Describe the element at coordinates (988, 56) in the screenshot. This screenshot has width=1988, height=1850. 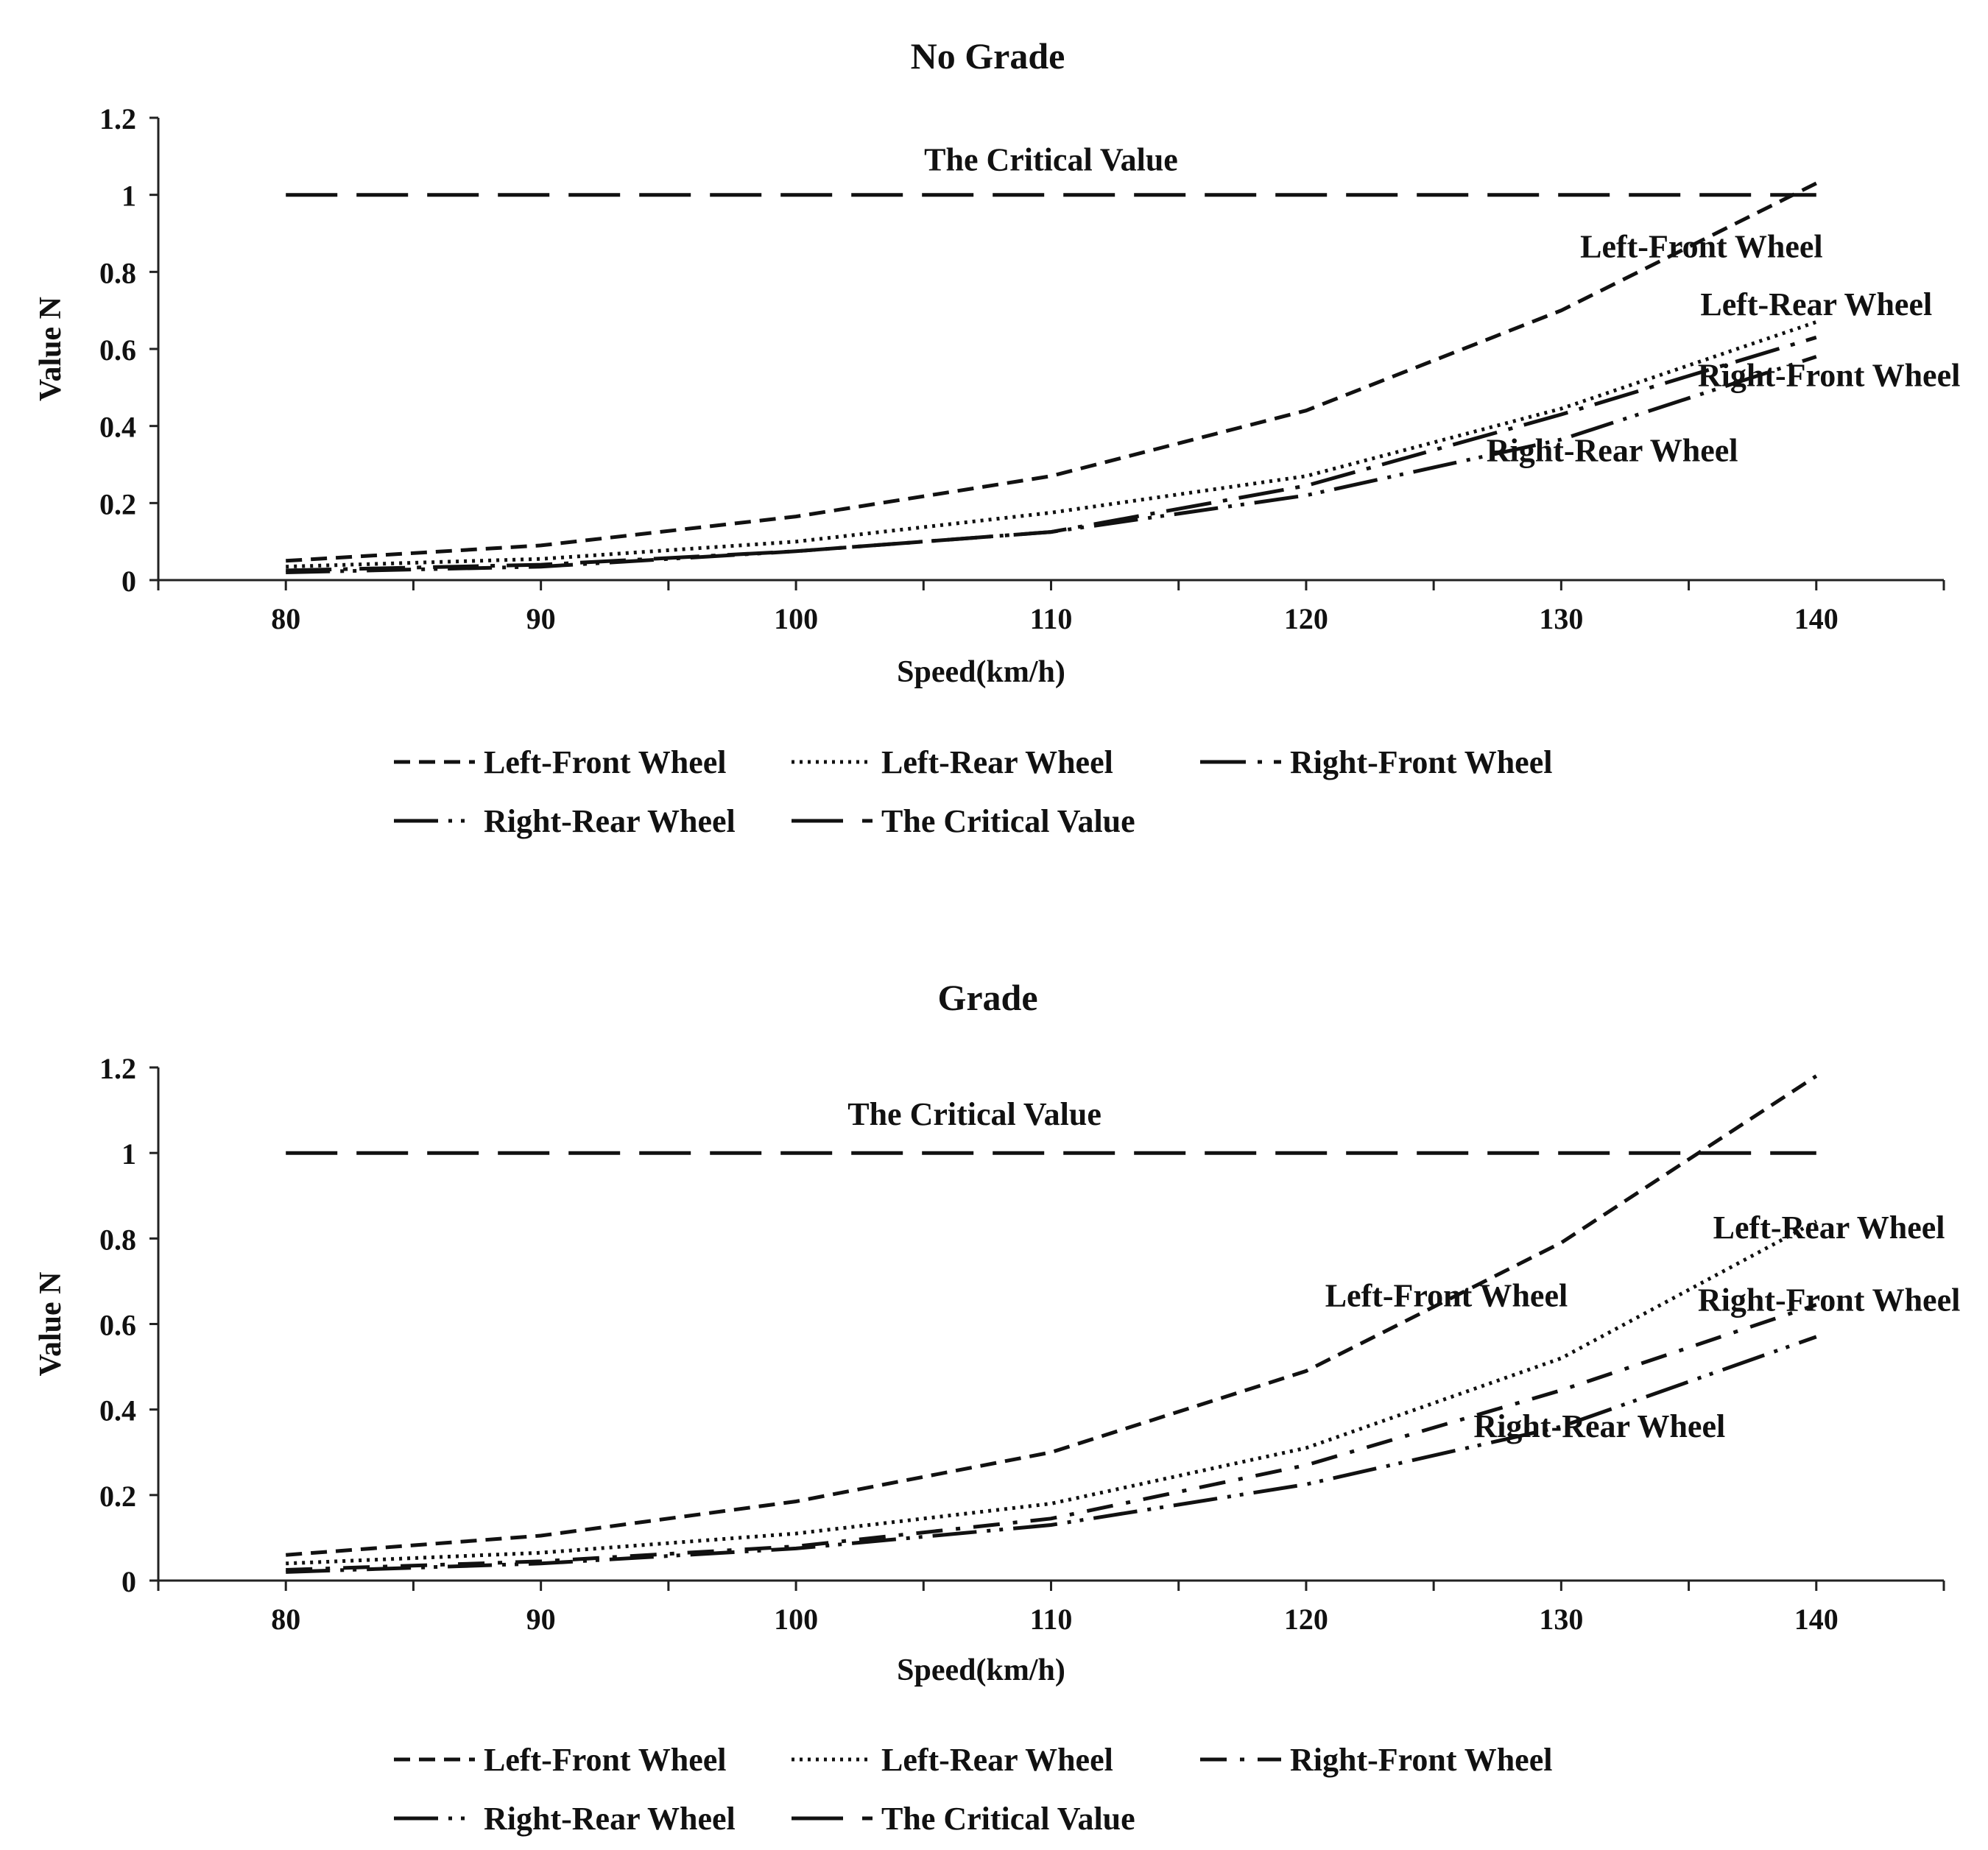
I see `chart-title: No Grade` at that location.